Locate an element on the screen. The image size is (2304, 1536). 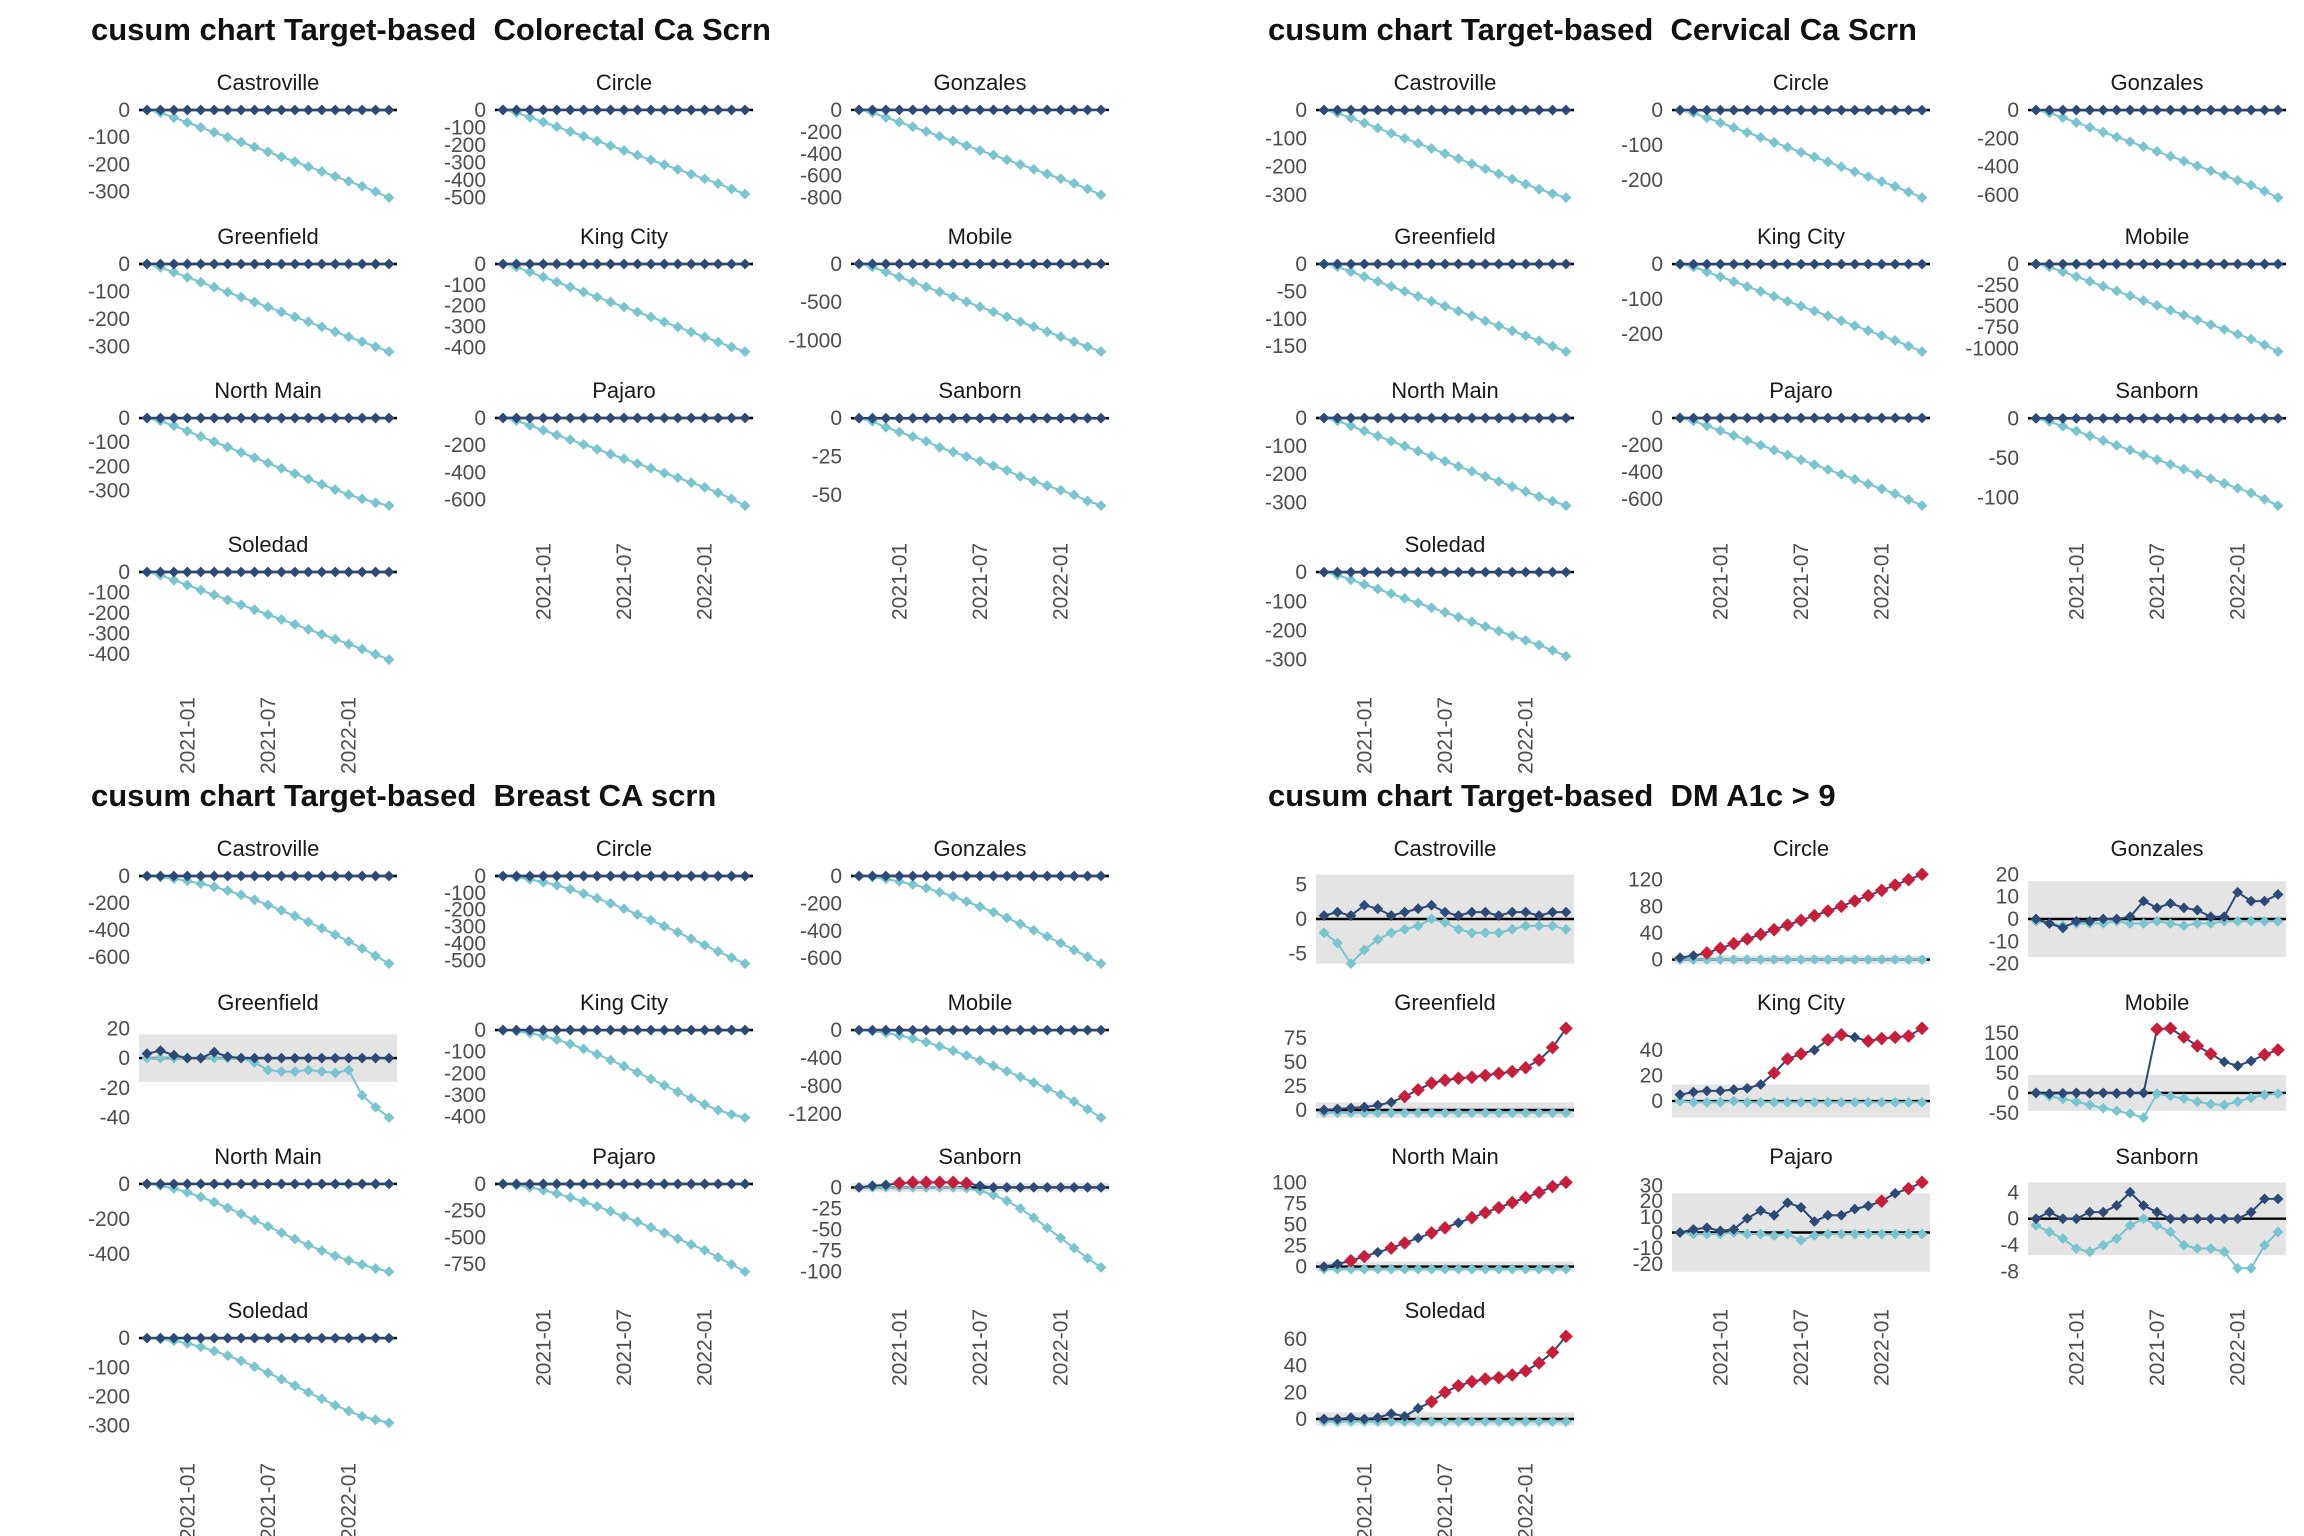
svg-text: -1200 is located at coordinates (815, 1114).